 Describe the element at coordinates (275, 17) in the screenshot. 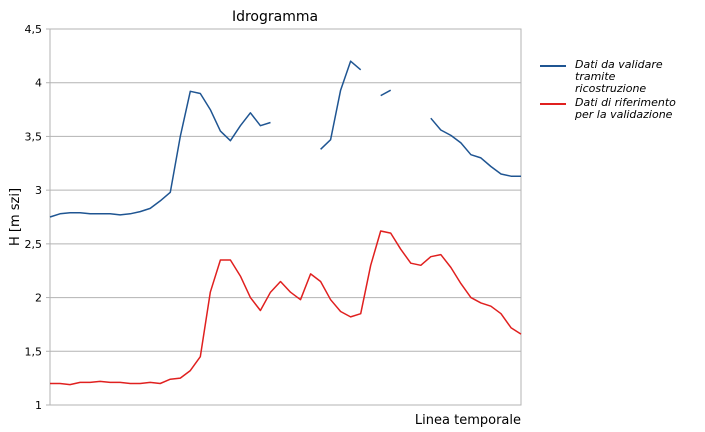

I see `chart-title: Idrogramma` at that location.